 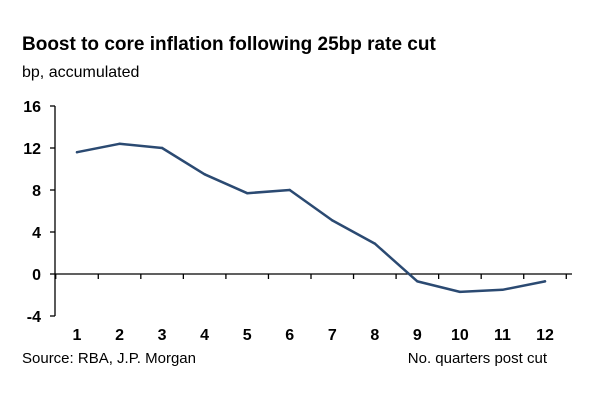 What do you see at coordinates (247, 335) in the screenshot?
I see `x-tick-label: 5` at bounding box center [247, 335].